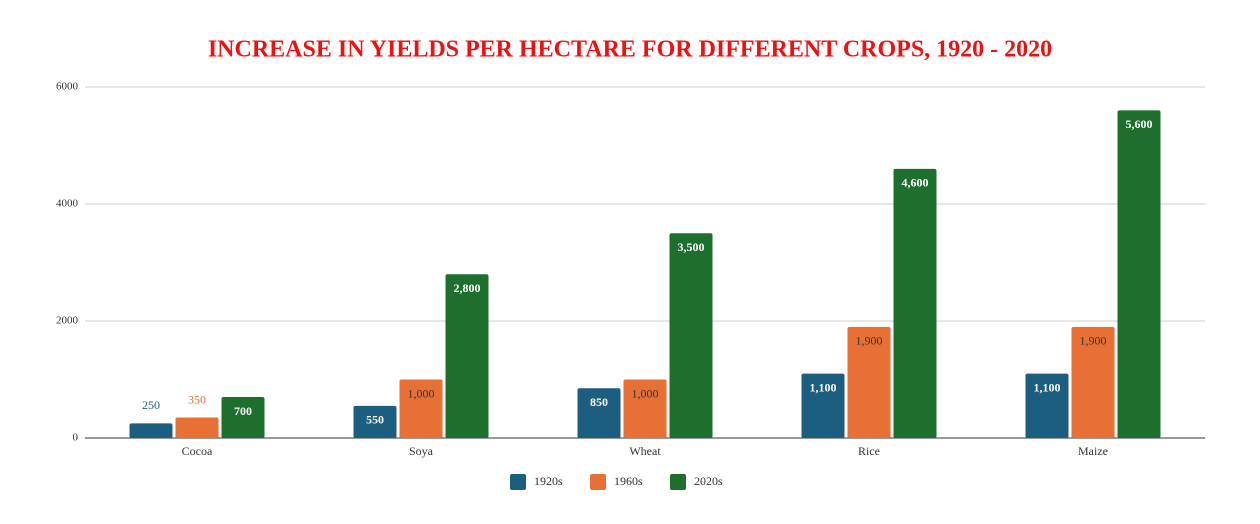  Describe the element at coordinates (548, 481) in the screenshot. I see `legend-label: 1920s` at that location.